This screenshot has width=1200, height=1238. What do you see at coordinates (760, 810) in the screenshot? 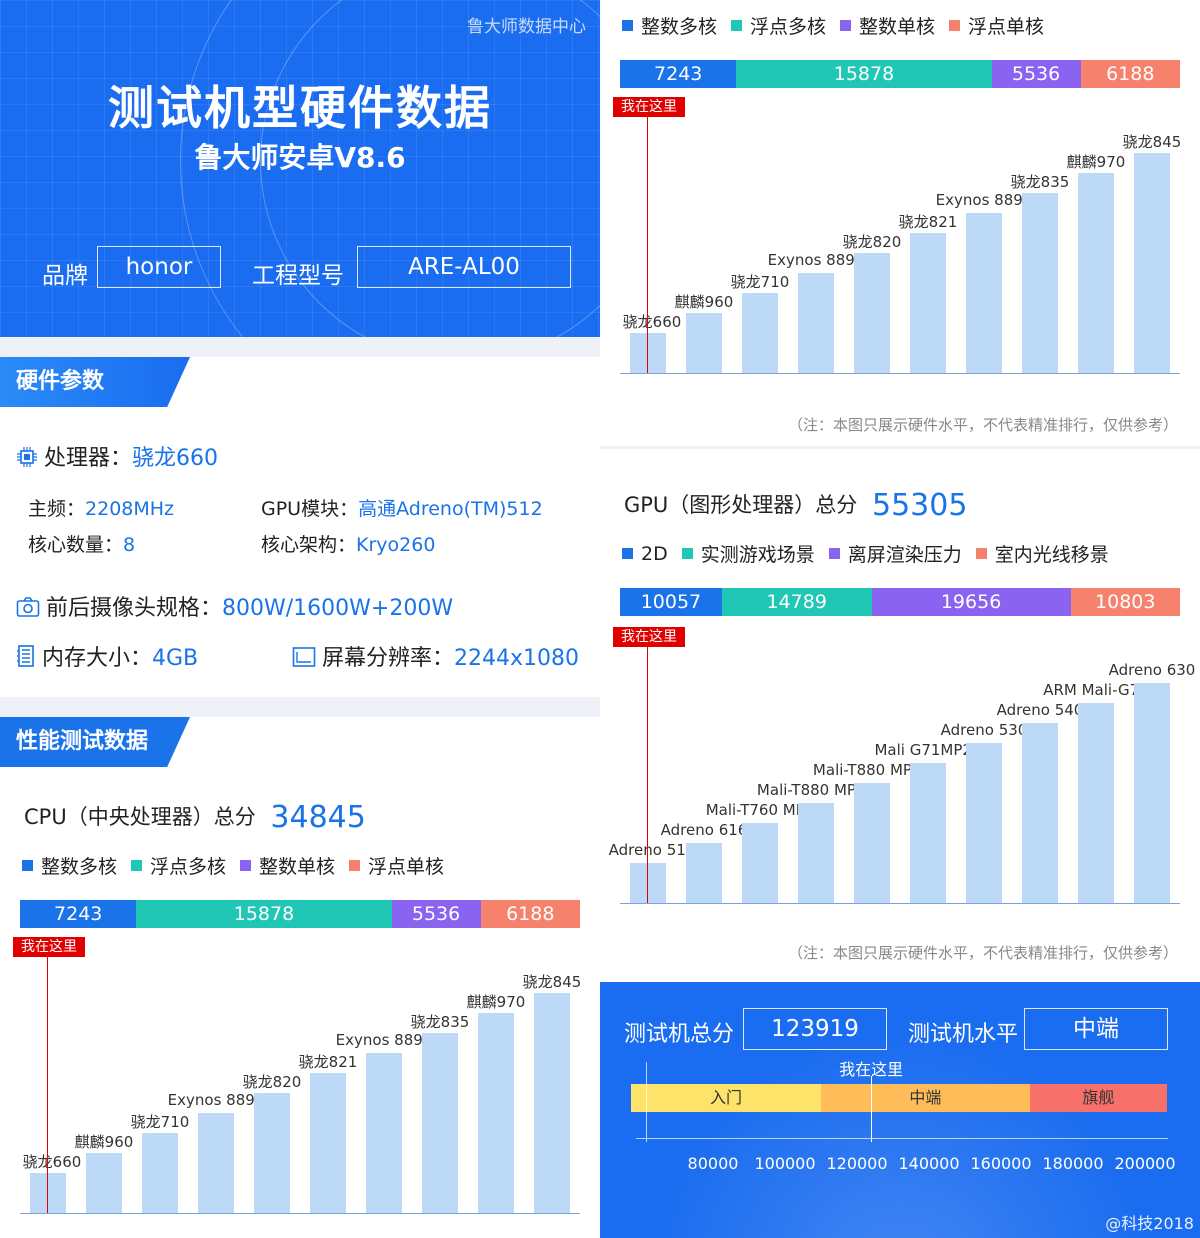
I see `rank-label: Mali-T760 MP8` at bounding box center [760, 810].